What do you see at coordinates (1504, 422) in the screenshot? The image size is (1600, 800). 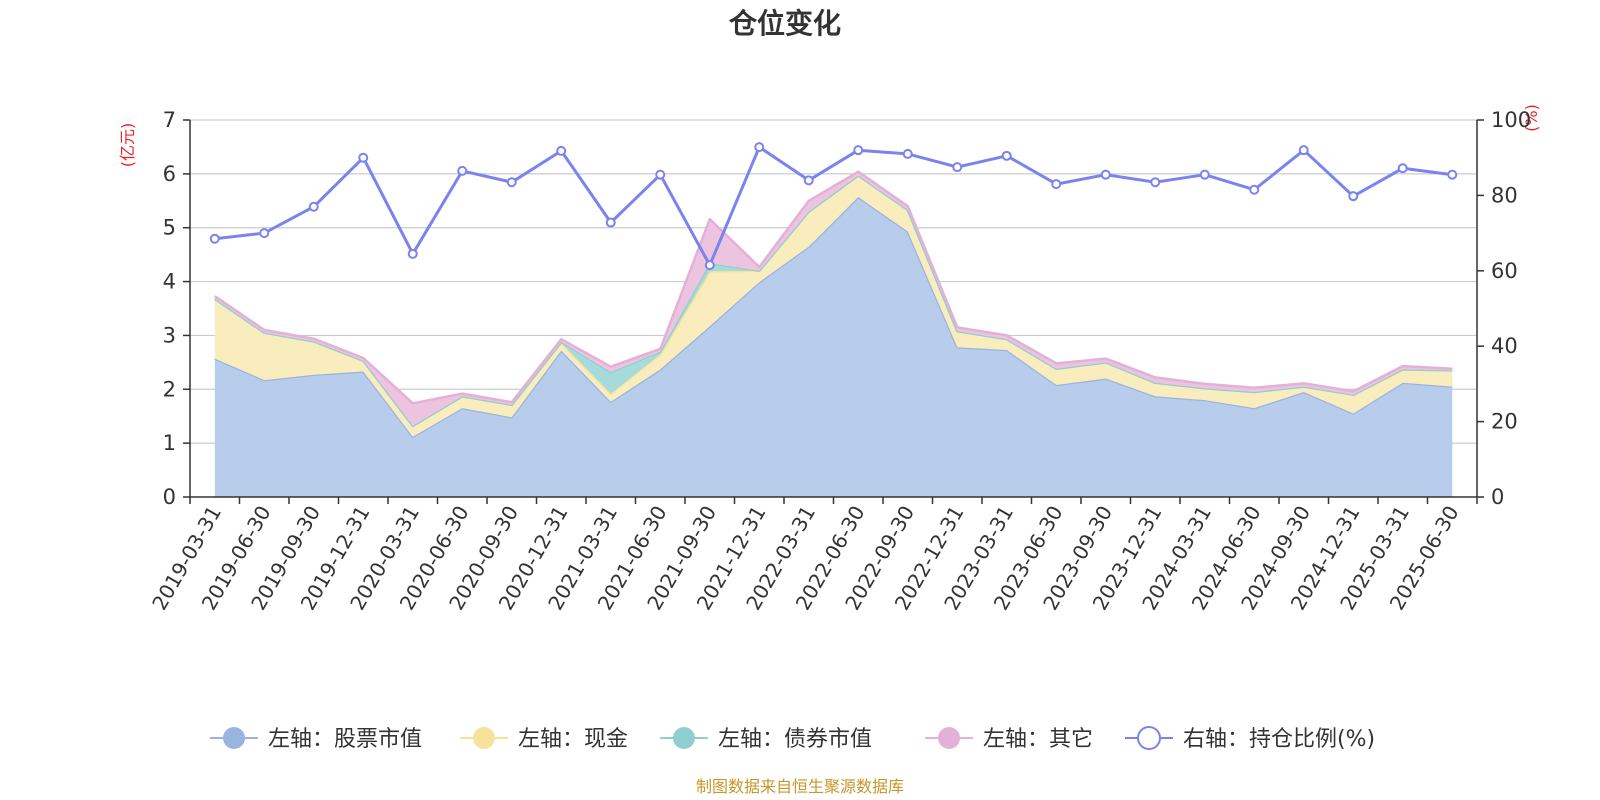 I see `right-axis-tick-label: 20` at bounding box center [1504, 422].